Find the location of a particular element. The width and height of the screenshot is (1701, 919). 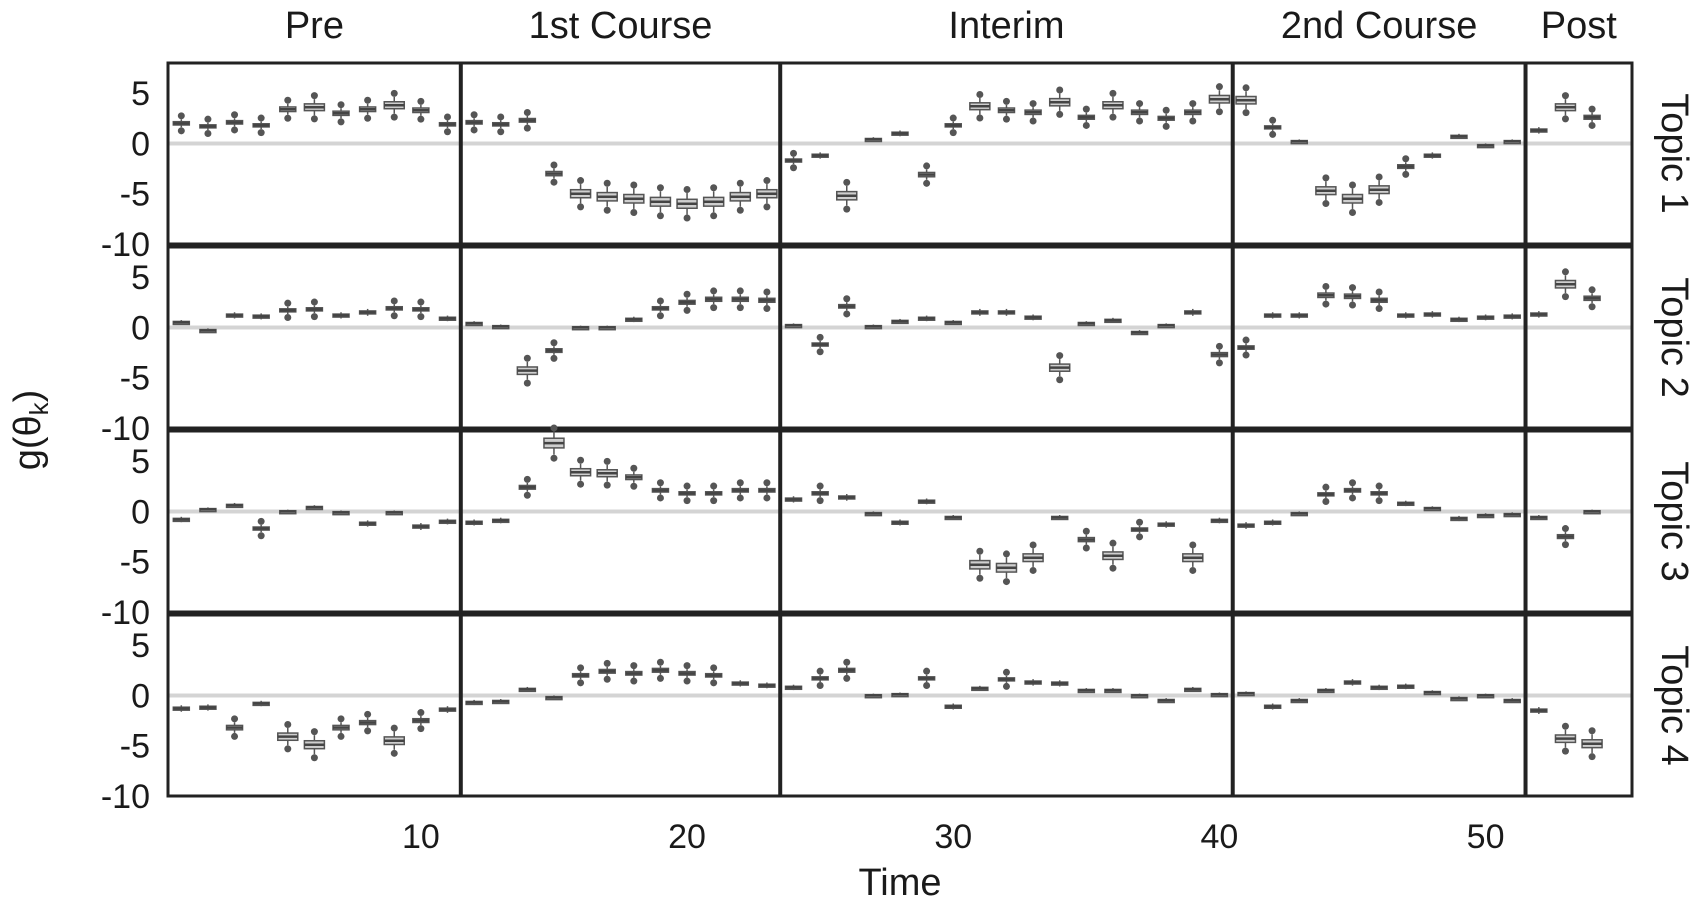

x-tick-label: 50 is located at coordinates (1486, 837).